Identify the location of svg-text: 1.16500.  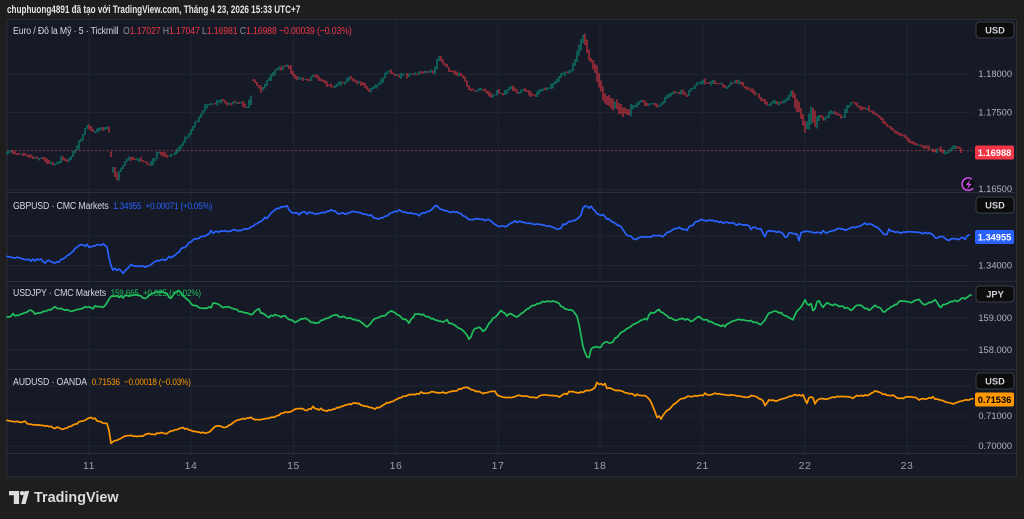
(995, 189).